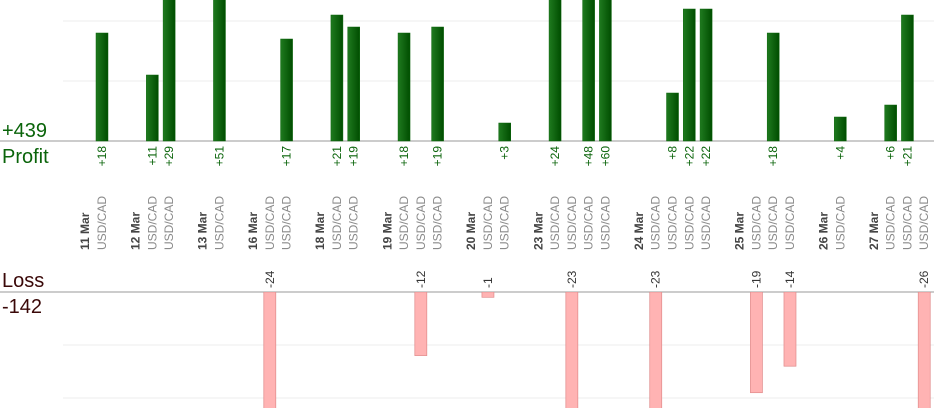  I want to click on loss-total: -142, so click(22, 307).